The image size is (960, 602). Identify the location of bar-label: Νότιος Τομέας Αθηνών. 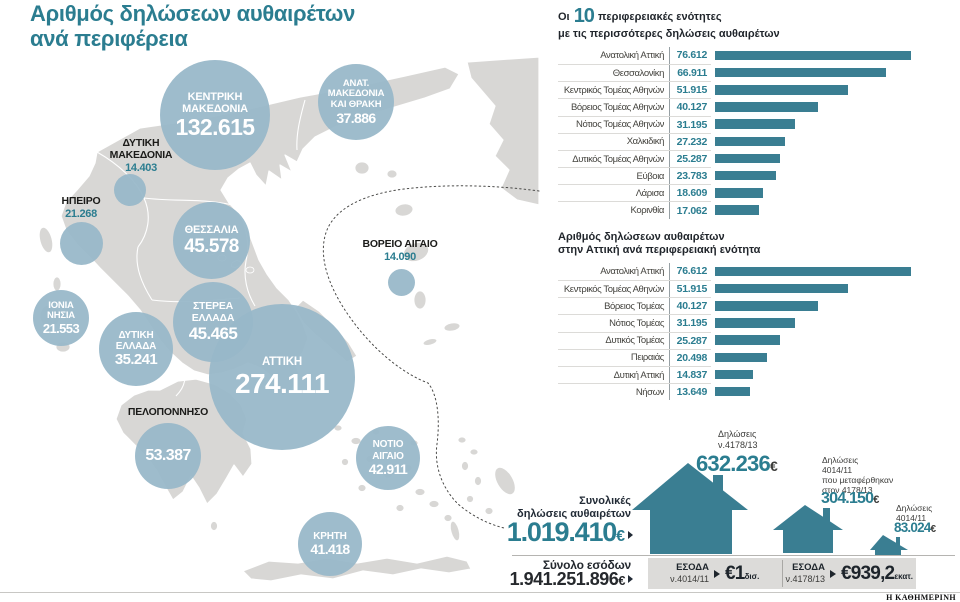
(614, 124).